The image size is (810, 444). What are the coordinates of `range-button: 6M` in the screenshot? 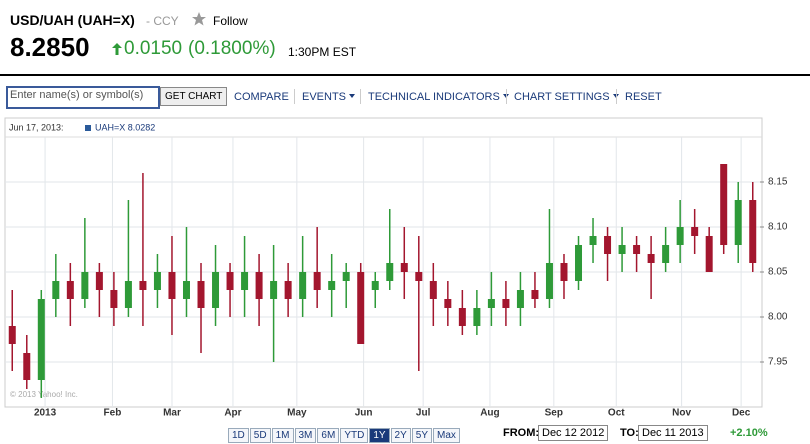 It's located at (328, 435).